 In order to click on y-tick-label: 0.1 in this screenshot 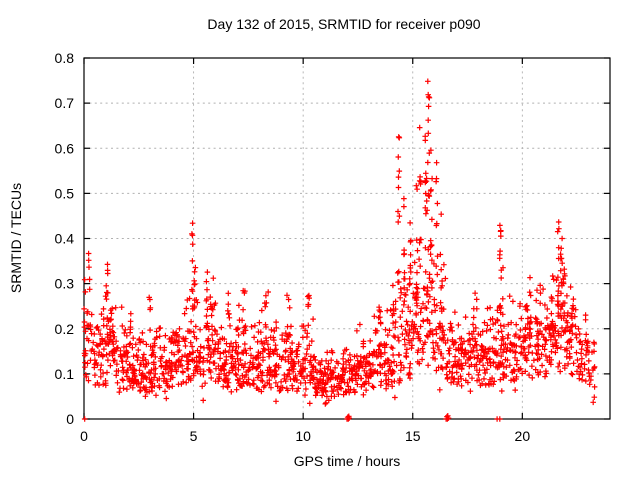, I will do `click(65, 374)`.